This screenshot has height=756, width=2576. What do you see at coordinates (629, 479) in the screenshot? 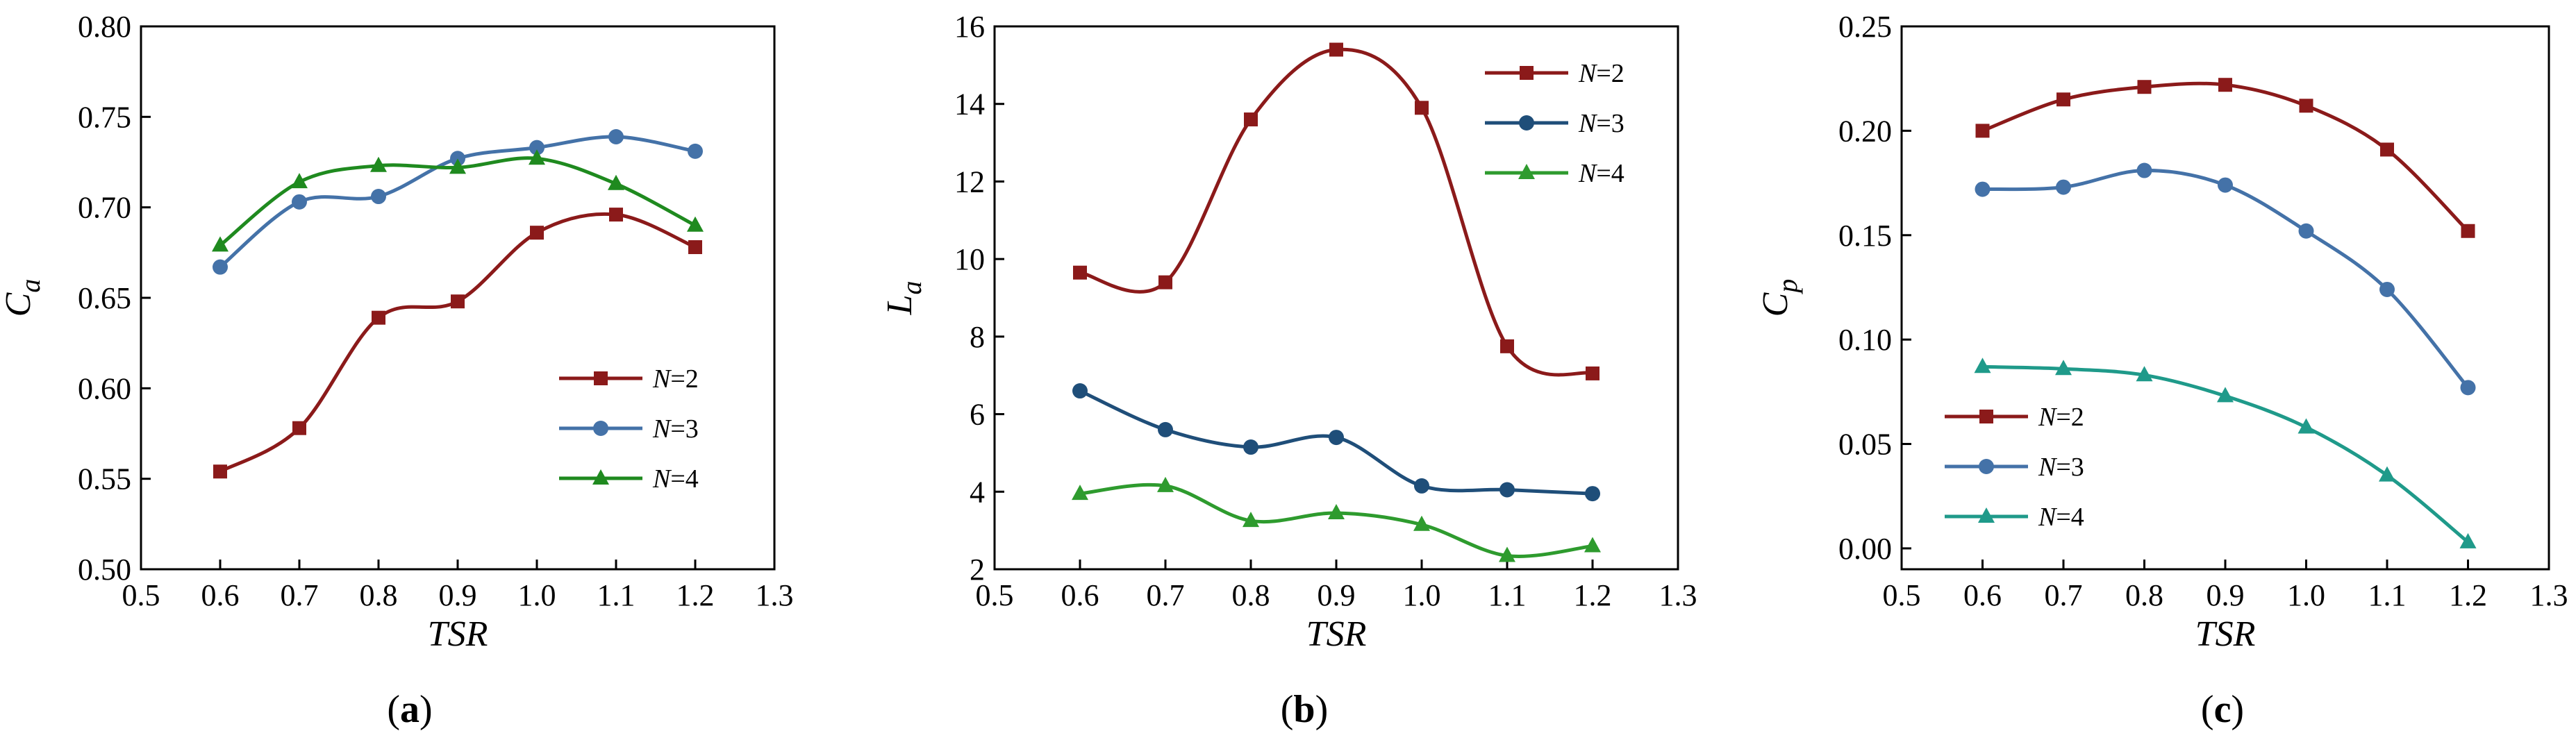
I see `legend-entry: N=4` at bounding box center [629, 479].